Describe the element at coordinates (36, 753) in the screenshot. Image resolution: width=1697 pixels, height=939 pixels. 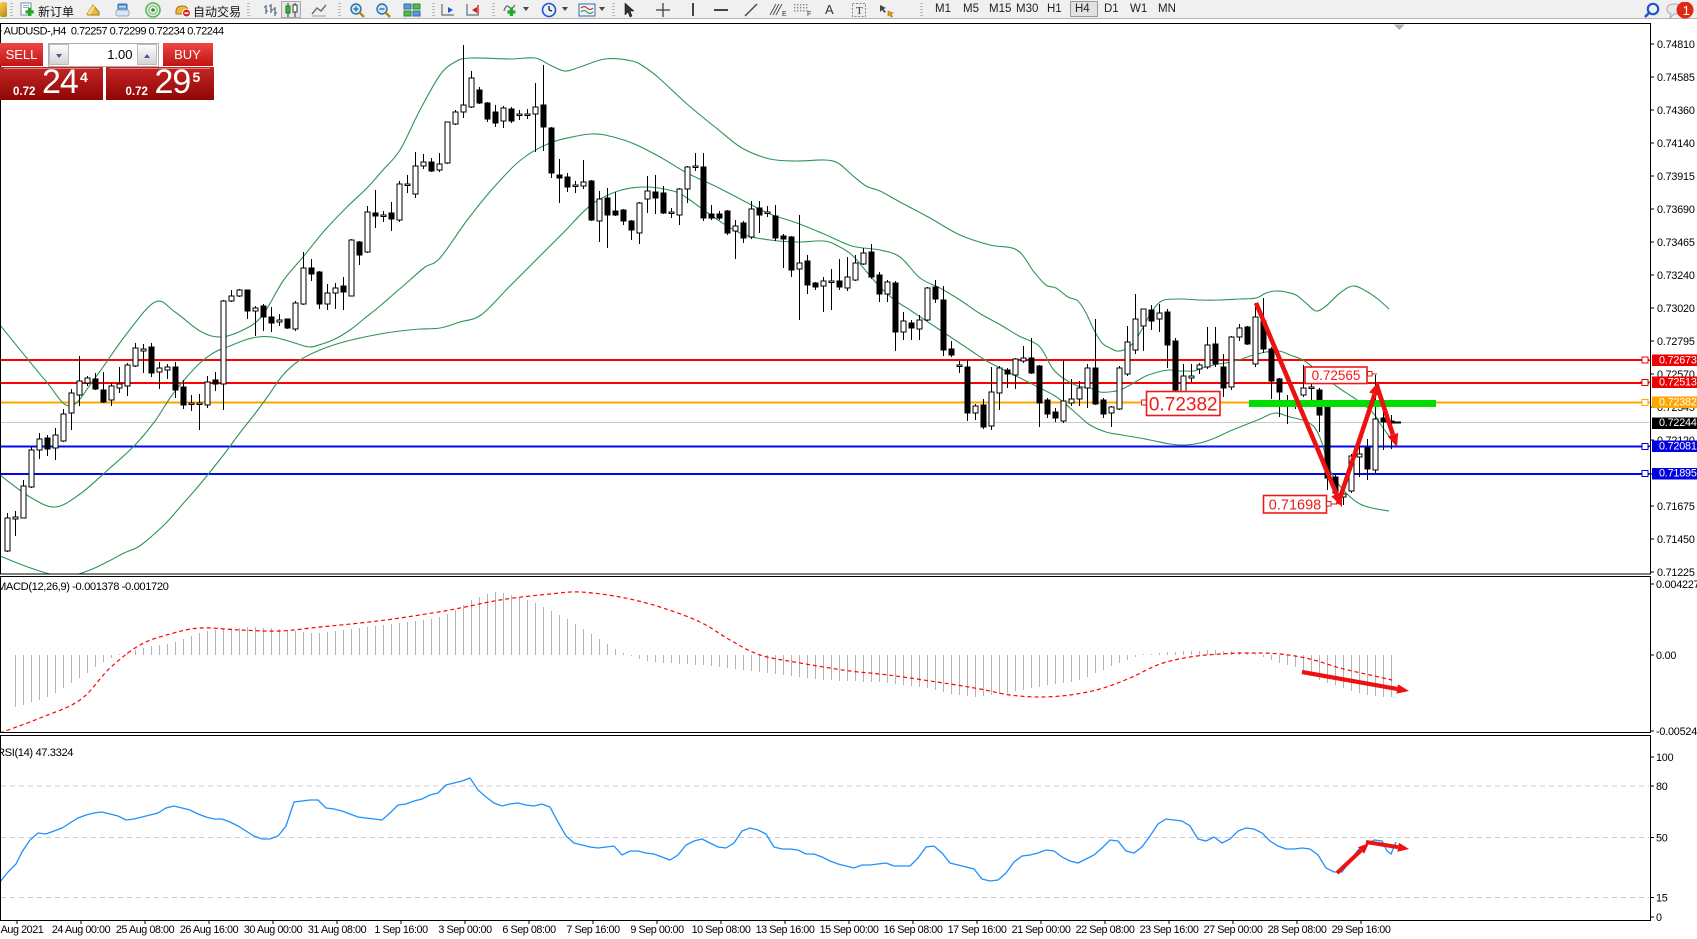
I see `svg-text: RSI(14) 47.3324` at that location.